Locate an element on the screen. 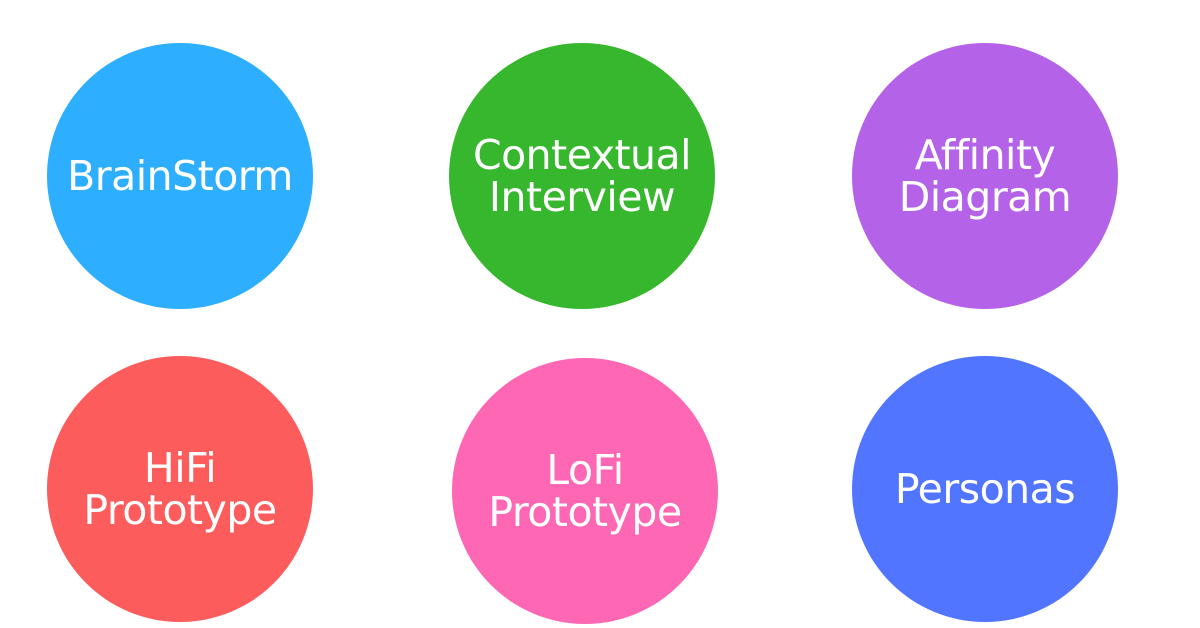 Image resolution: width=1200 pixels, height=628 pixels. brainstorm-label: BrainStorm is located at coordinates (180, 176).